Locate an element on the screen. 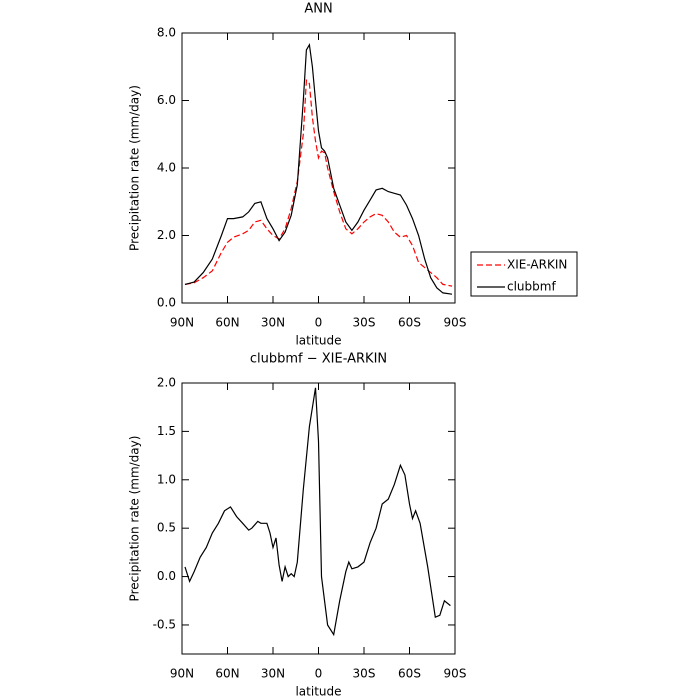 The height and width of the screenshot is (700, 700). y-tick-label: 8.0 is located at coordinates (166, 33).